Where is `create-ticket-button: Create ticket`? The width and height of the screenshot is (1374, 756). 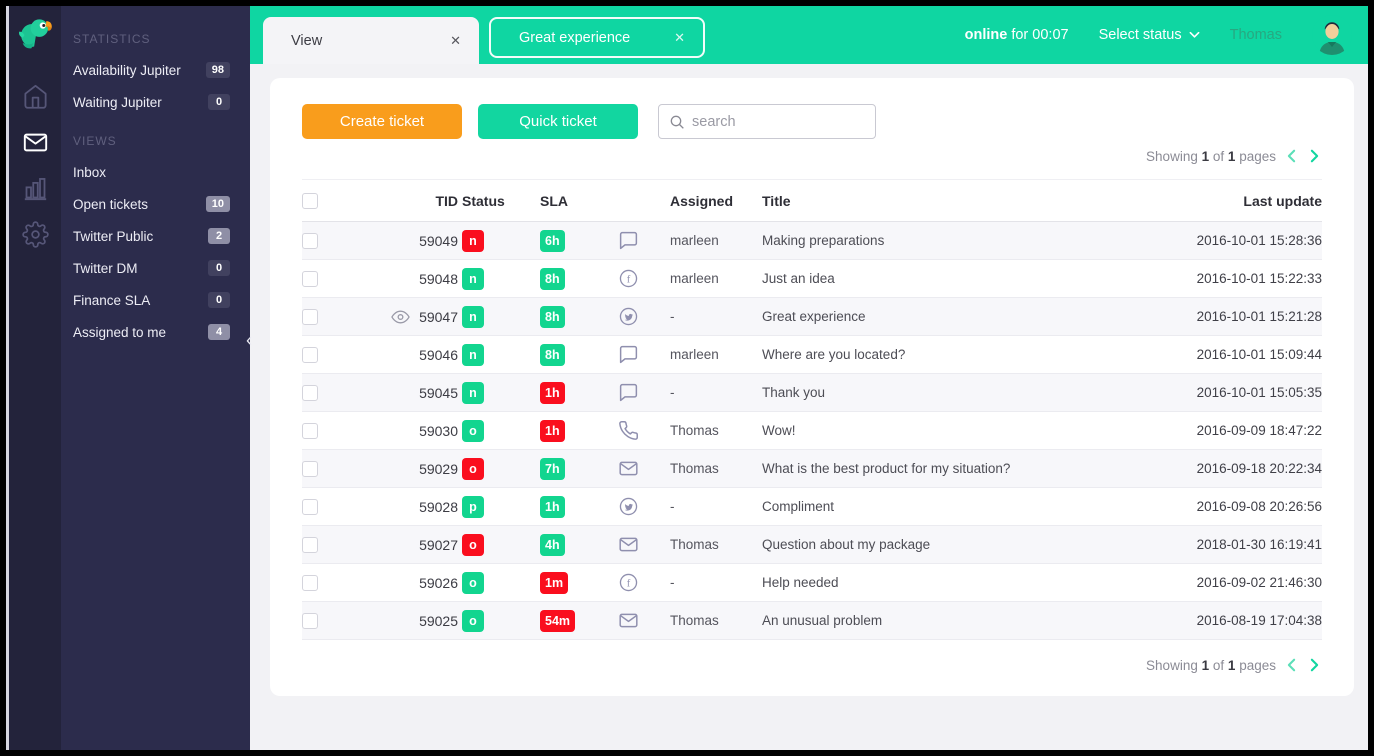 create-ticket-button: Create ticket is located at coordinates (382, 121).